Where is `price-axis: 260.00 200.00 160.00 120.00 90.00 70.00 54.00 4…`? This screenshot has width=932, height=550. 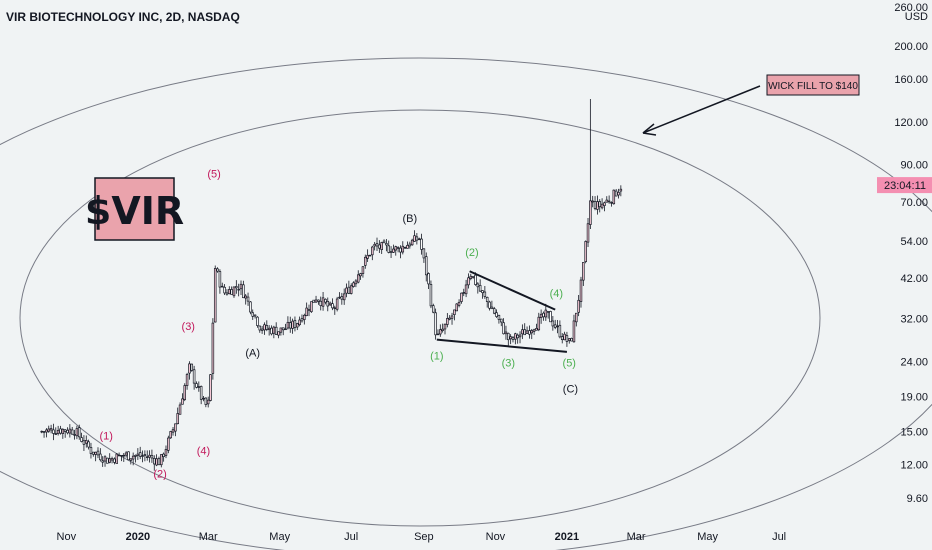
price-axis: 260.00 200.00 160.00 120.00 90.00 70.00 54.00 4… is located at coordinates (911, 253).